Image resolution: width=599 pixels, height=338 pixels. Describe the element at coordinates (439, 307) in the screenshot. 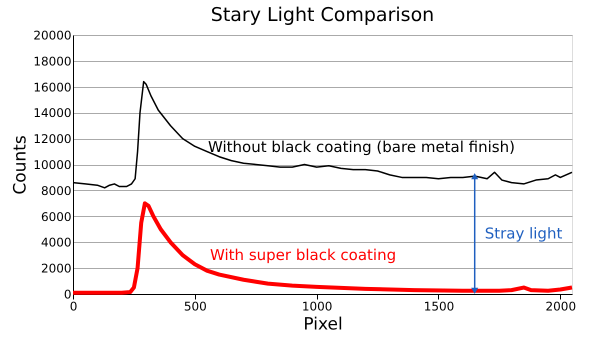

I see `x-tick-label: 1500` at that location.